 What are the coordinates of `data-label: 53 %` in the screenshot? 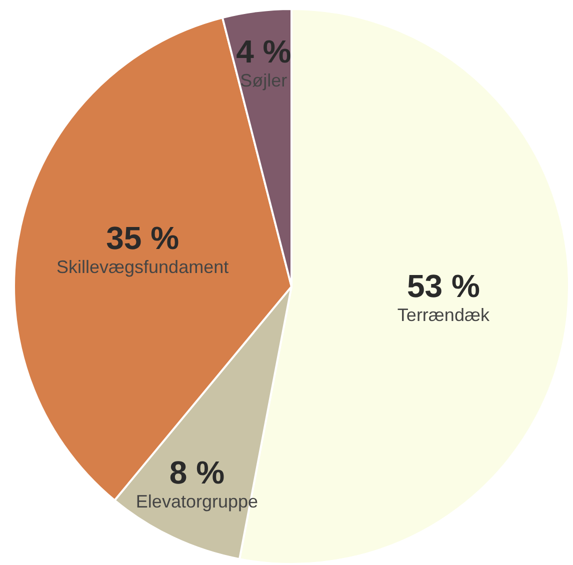 It's located at (443, 286).